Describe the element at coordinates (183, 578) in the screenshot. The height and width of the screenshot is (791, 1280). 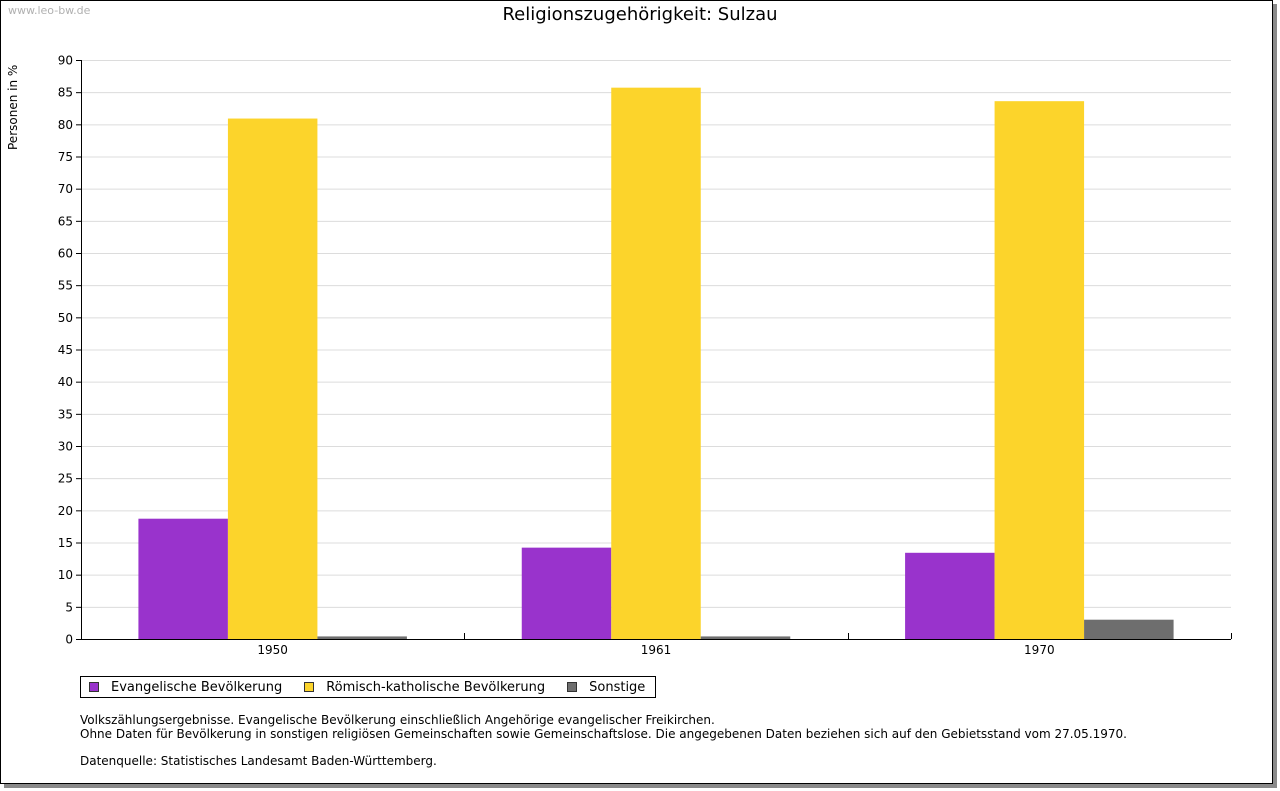
I see `bar-evangelische-bev-lkerung-1950` at that location.